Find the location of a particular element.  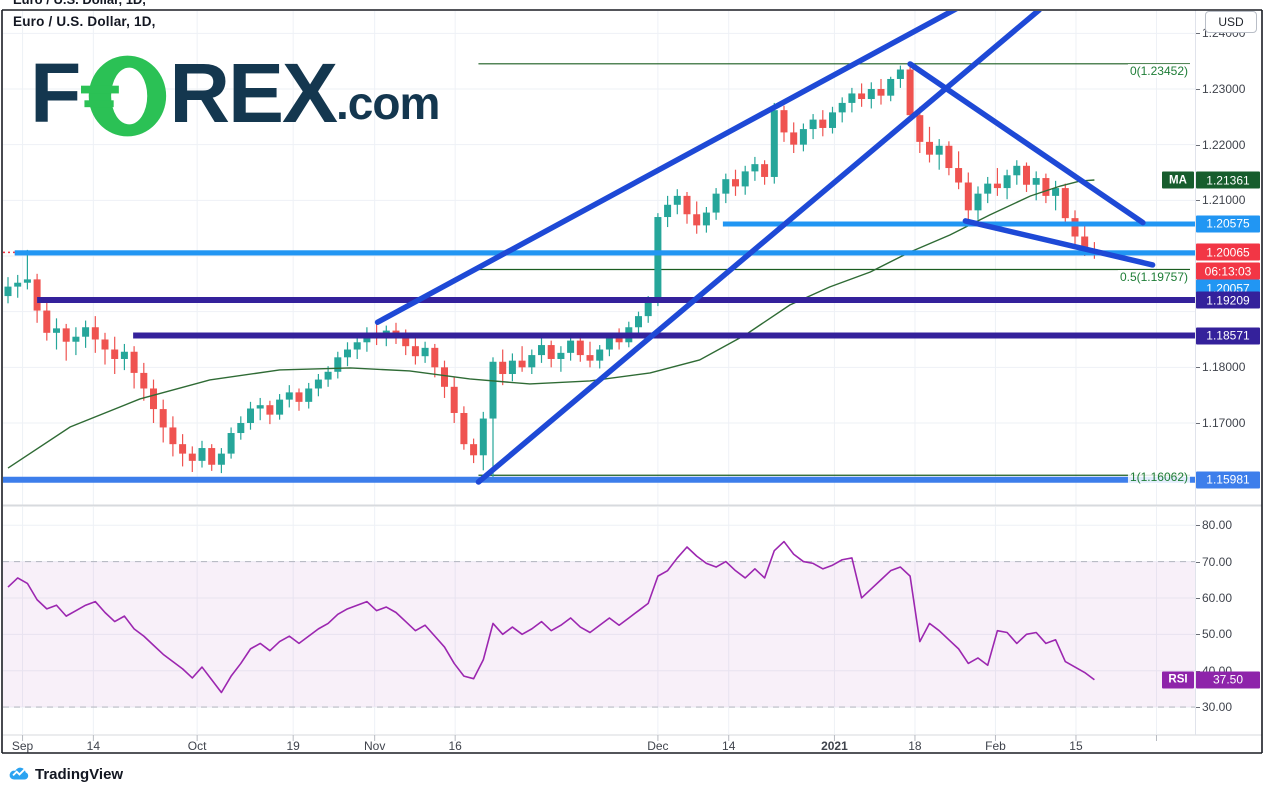

rsi-tick-30.00: 30.00 is located at coordinates (1217, 707).